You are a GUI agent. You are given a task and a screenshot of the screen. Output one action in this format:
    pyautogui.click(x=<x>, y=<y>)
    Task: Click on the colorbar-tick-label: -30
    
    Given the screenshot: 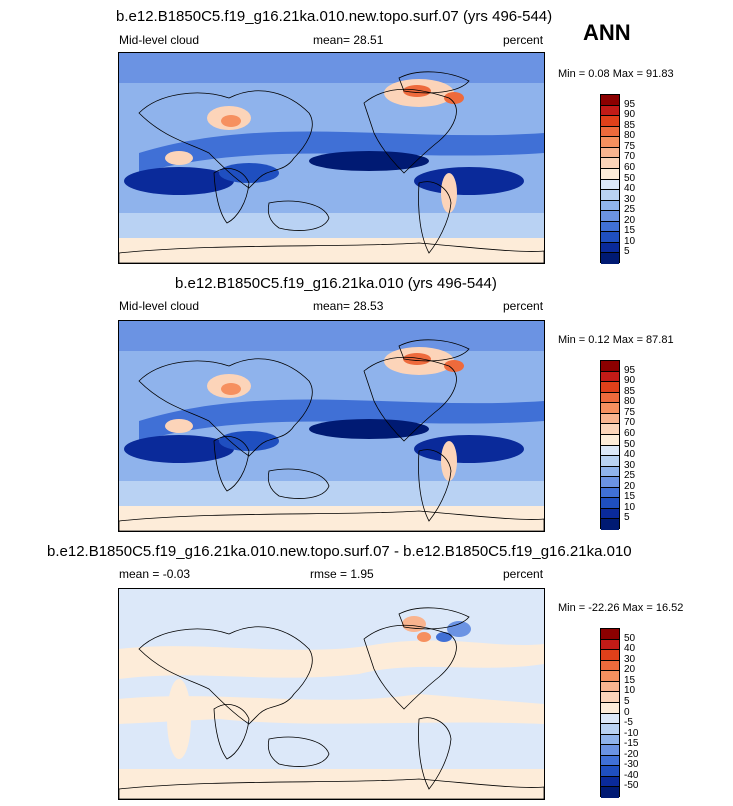 What is the action you would take?
    pyautogui.click(x=631, y=765)
    